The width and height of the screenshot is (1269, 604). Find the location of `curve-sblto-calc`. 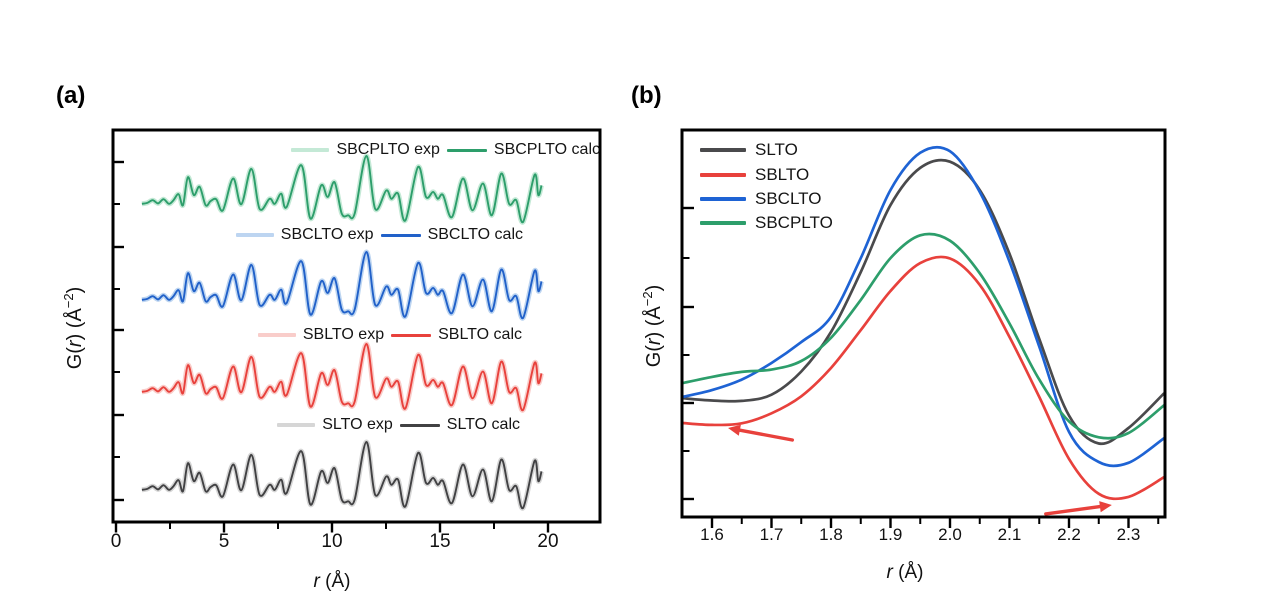

curve-sblto-calc is located at coordinates (342, 377).